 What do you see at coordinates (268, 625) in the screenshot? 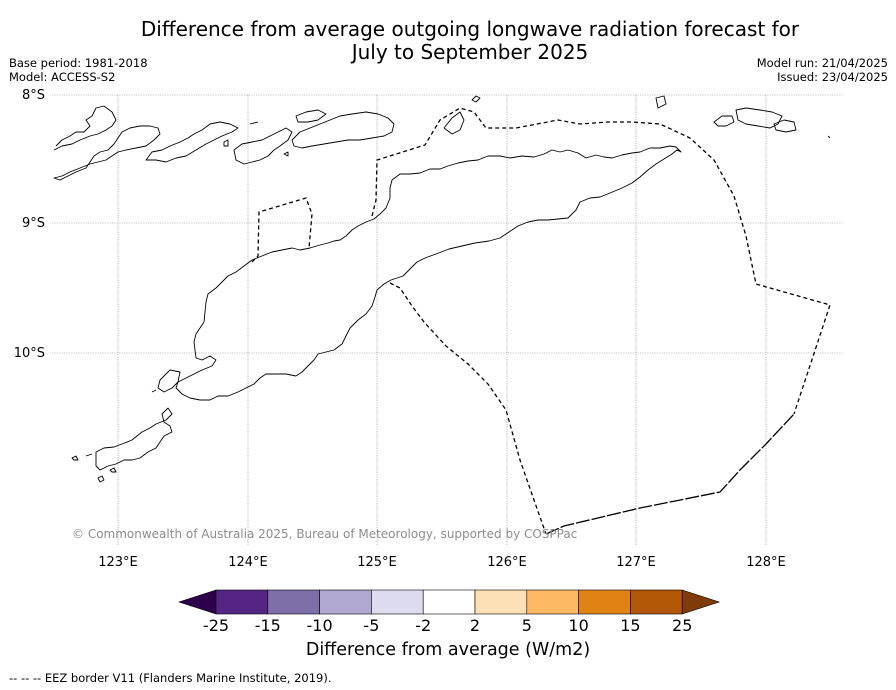
I see `colorbar-tick-label: -15` at bounding box center [268, 625].